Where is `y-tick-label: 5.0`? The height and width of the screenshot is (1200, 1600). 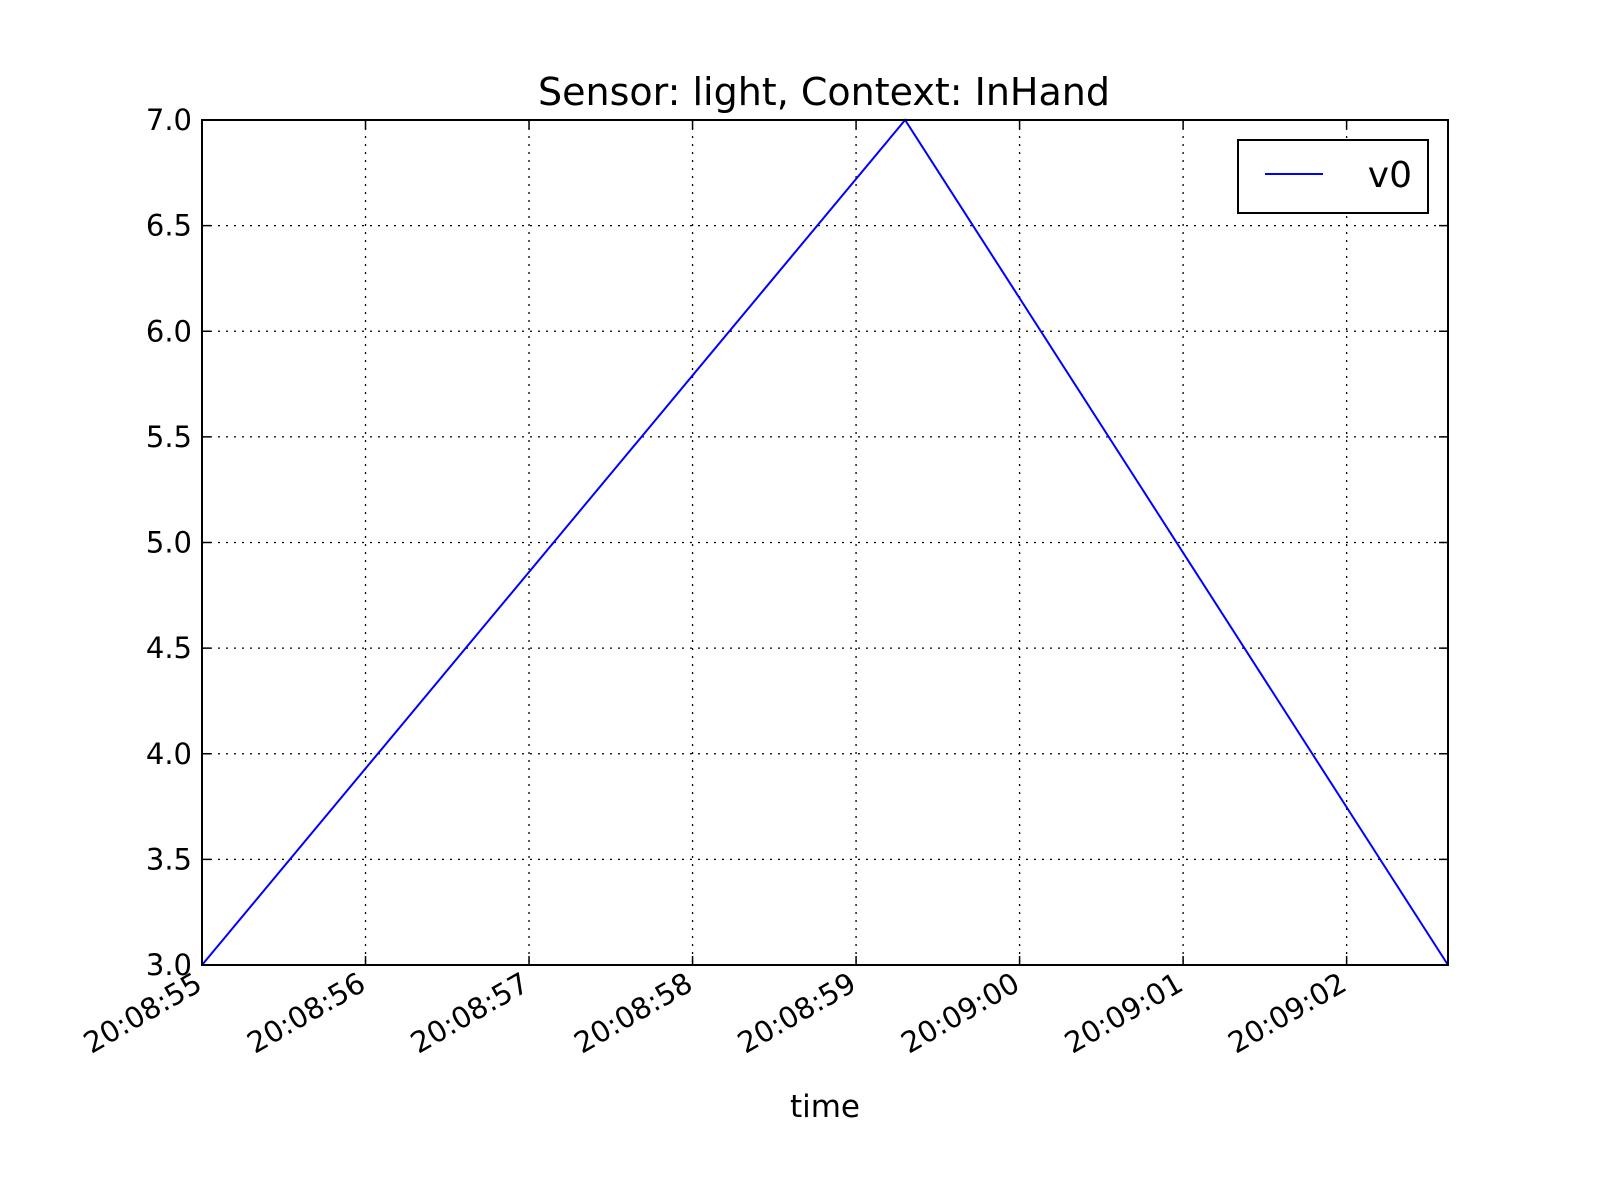
y-tick-label: 5.0 is located at coordinates (169, 543).